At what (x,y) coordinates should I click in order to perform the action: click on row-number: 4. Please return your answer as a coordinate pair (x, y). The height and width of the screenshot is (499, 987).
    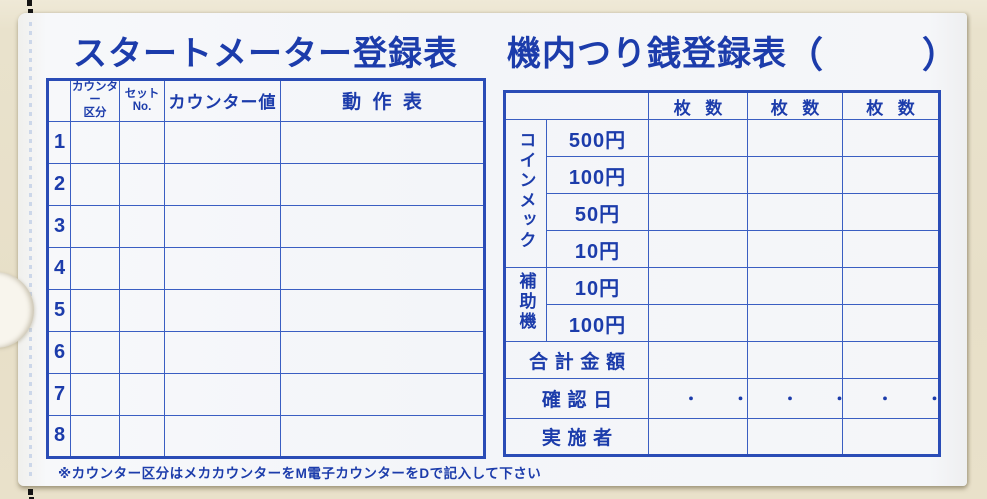
    Looking at the image, I should click on (59, 268).